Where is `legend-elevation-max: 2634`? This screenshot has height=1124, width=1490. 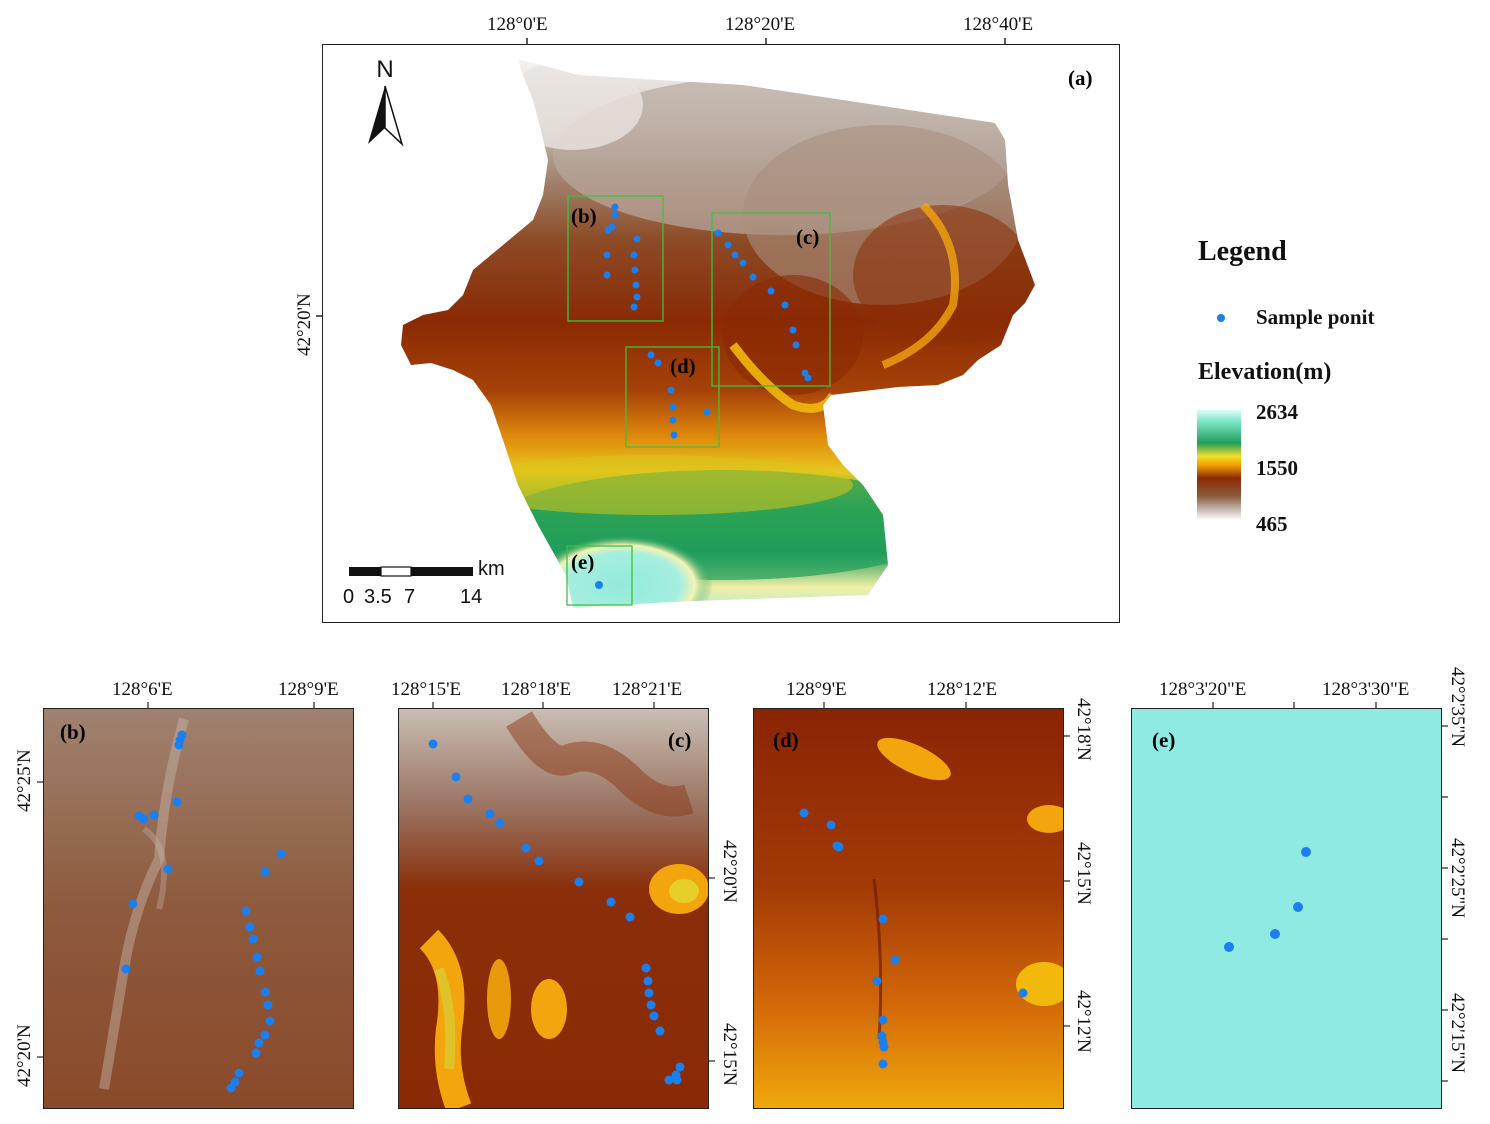 legend-elevation-max: 2634 is located at coordinates (1277, 412).